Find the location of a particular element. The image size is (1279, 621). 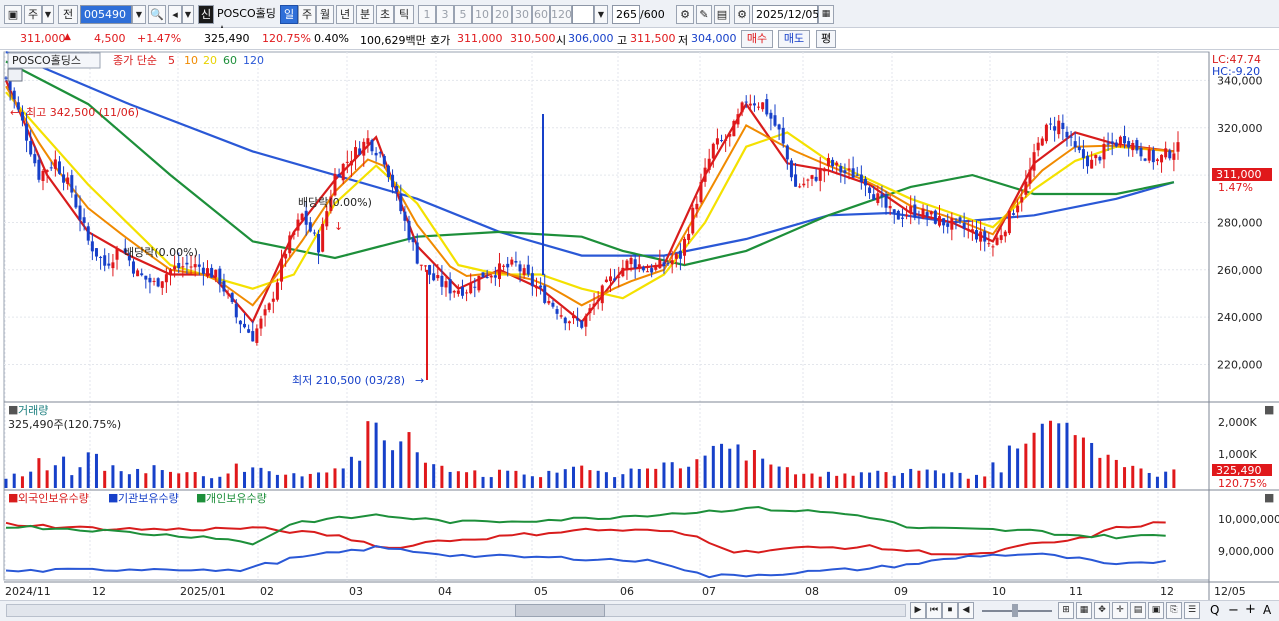

table-view-icon: ☰ is located at coordinates (1192, 610).